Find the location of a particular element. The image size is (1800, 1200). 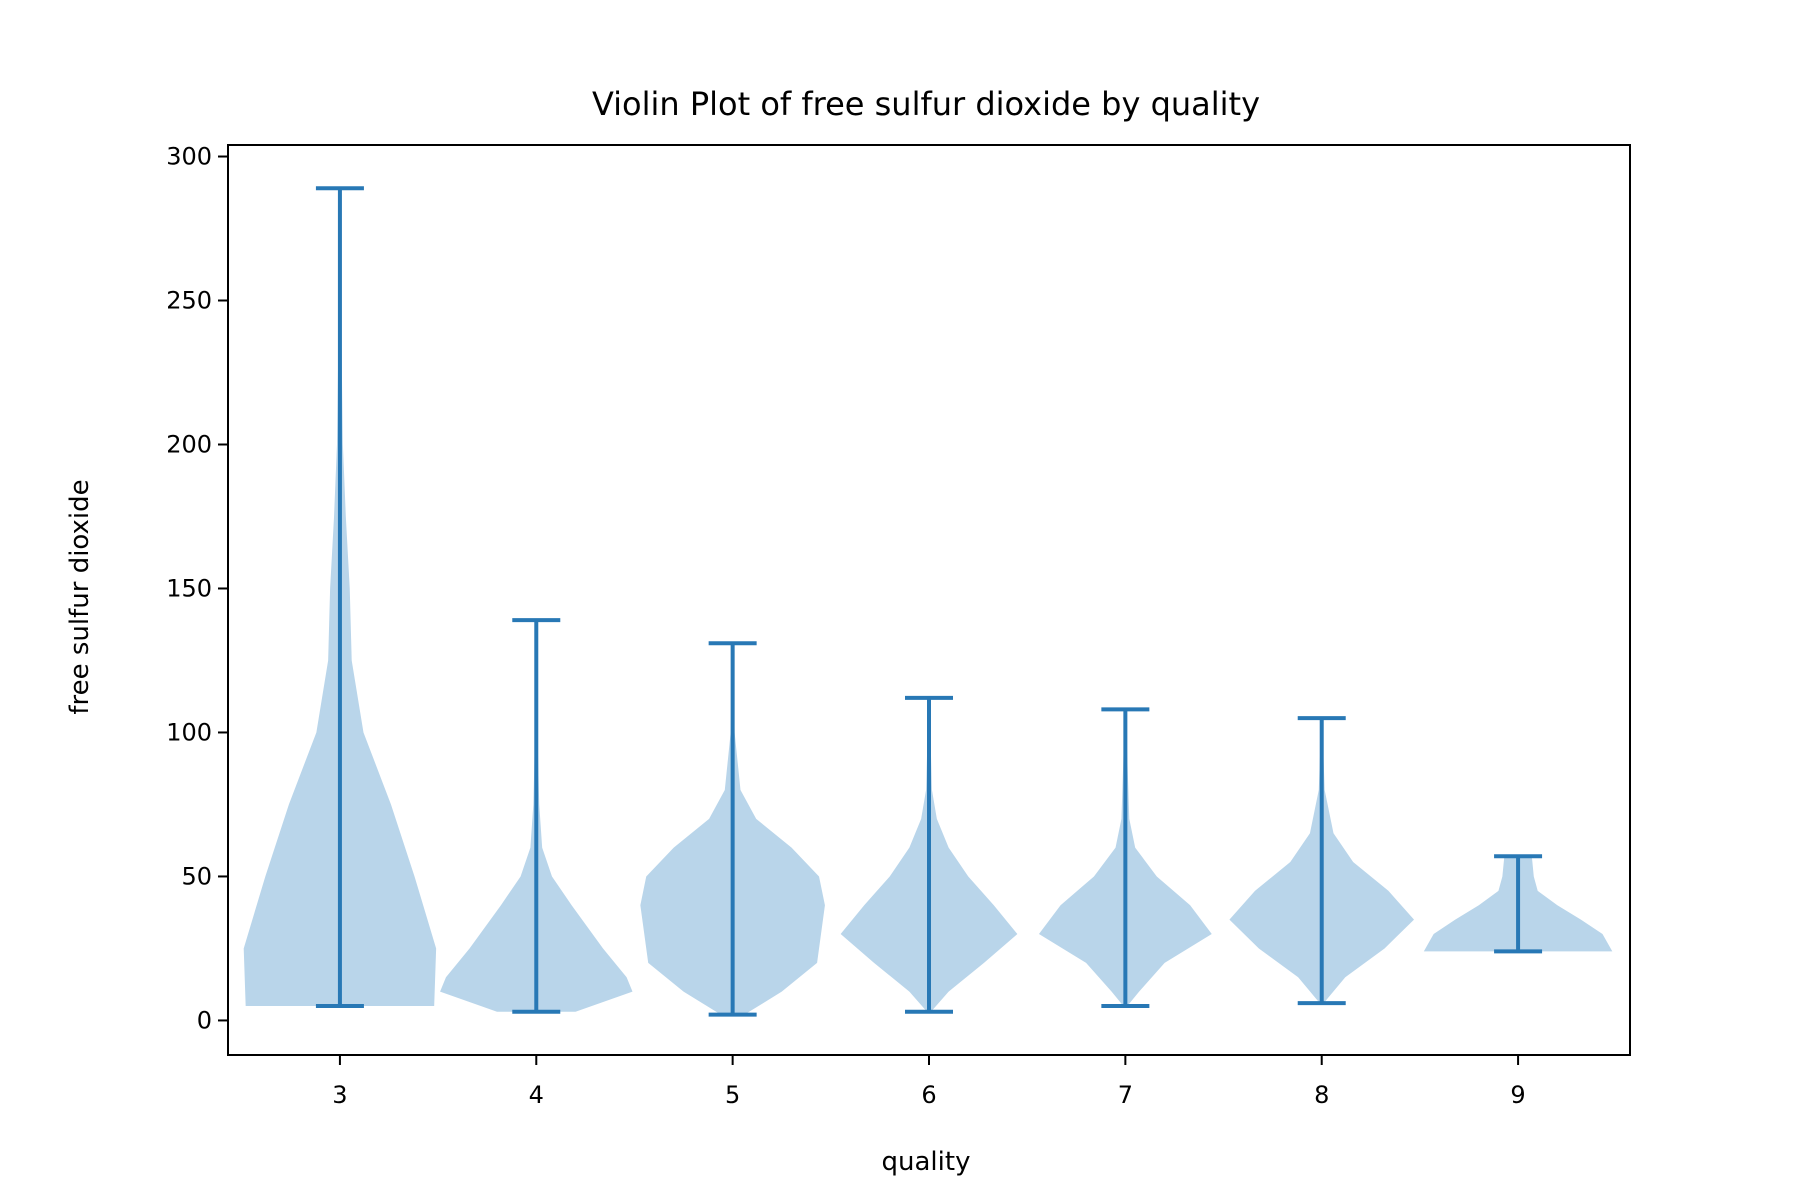

x-tick-label: 6 is located at coordinates (928, 1095).